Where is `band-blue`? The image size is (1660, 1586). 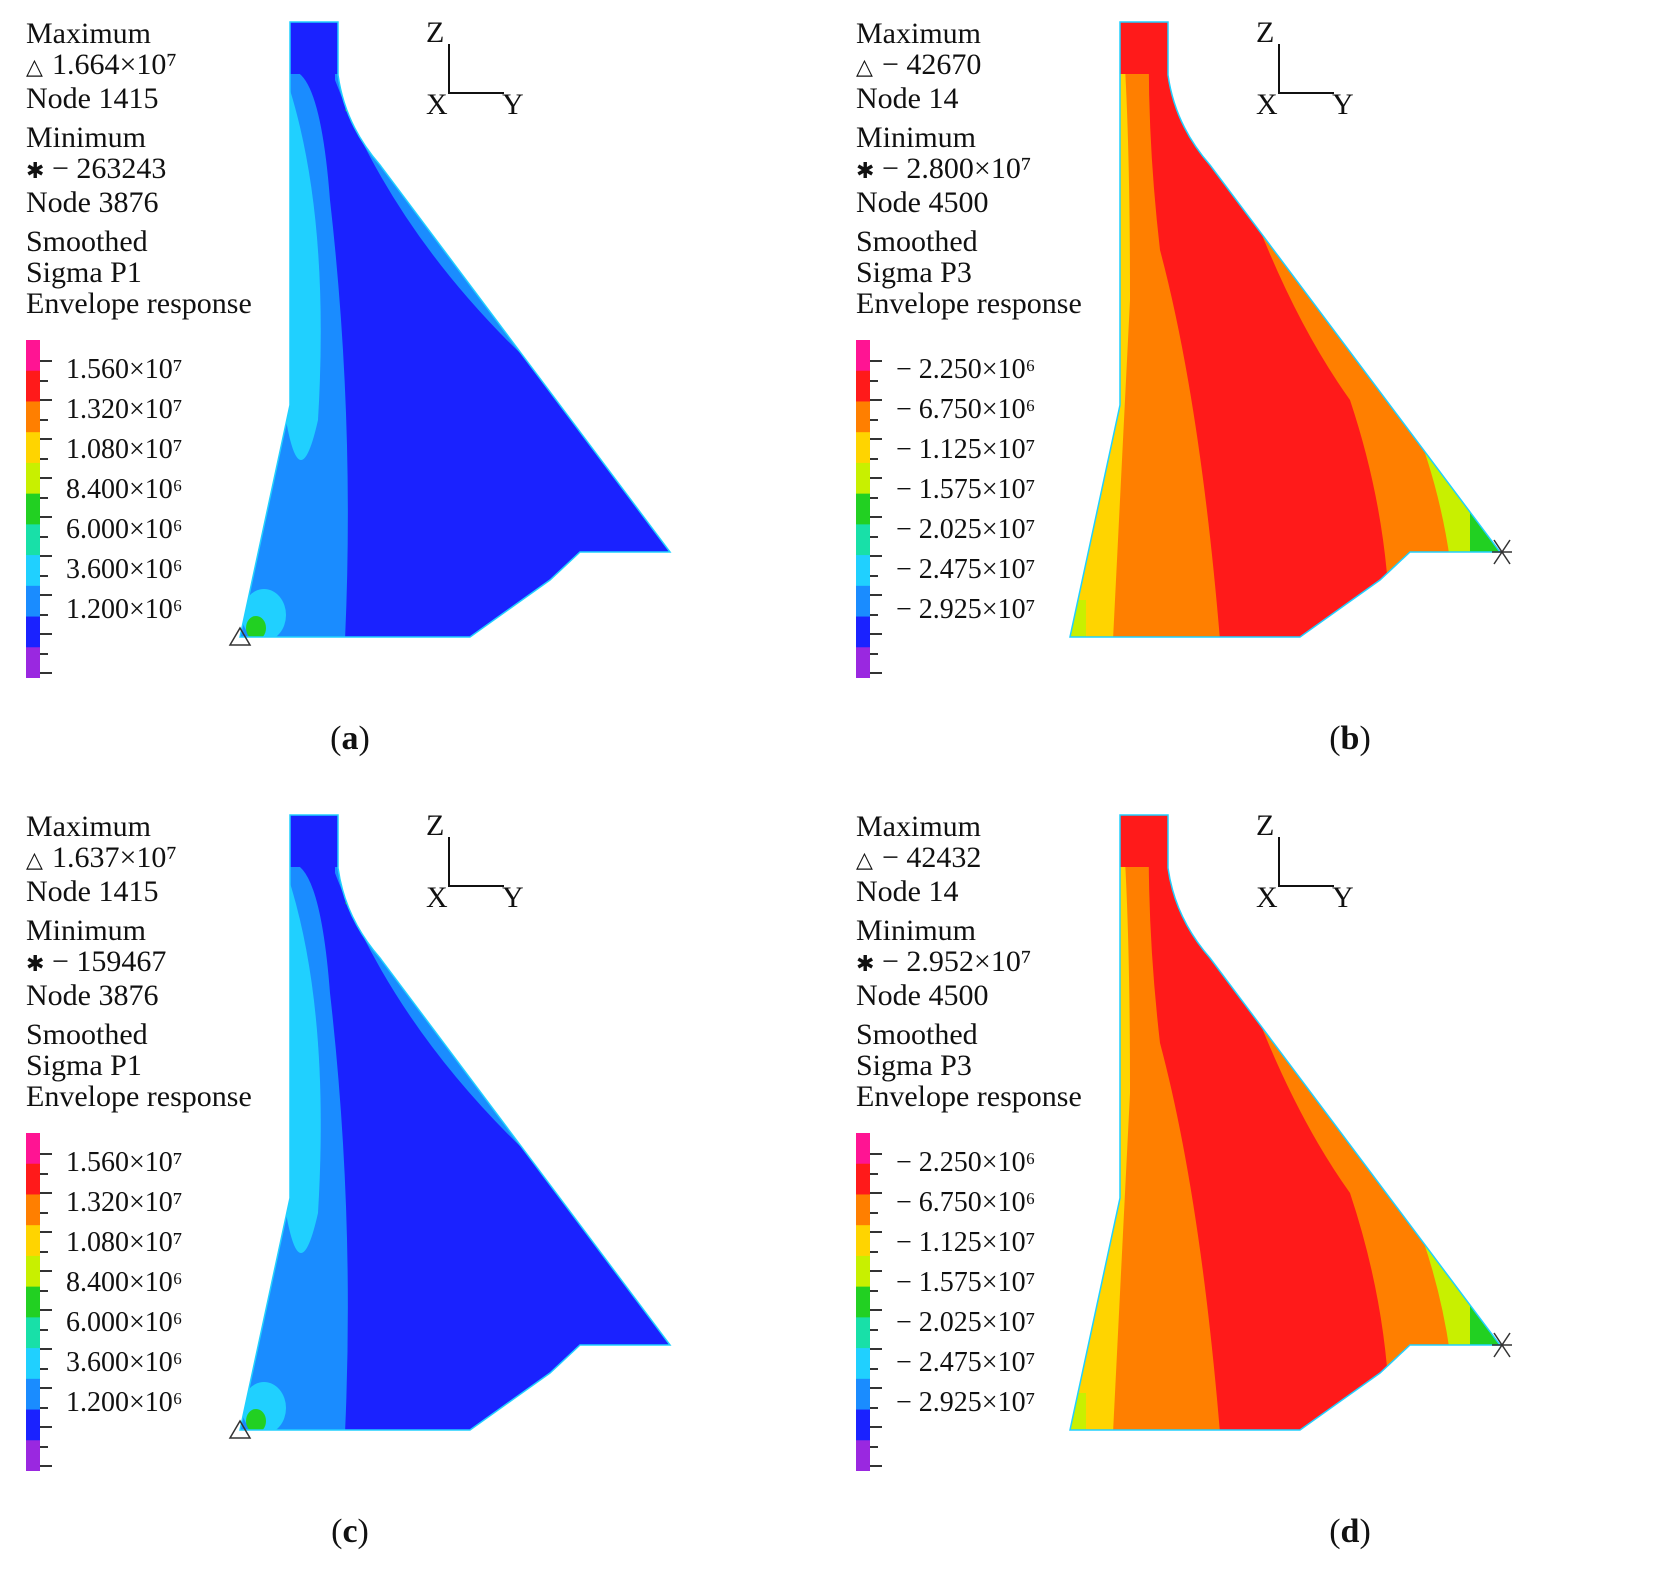 band-blue is located at coordinates (314, 48).